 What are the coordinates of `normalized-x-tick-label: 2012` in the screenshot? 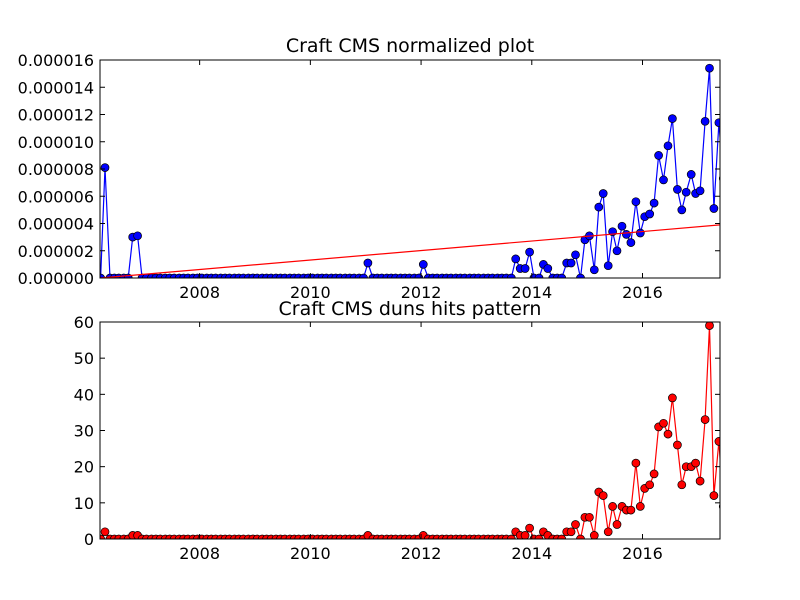 It's located at (421, 292).